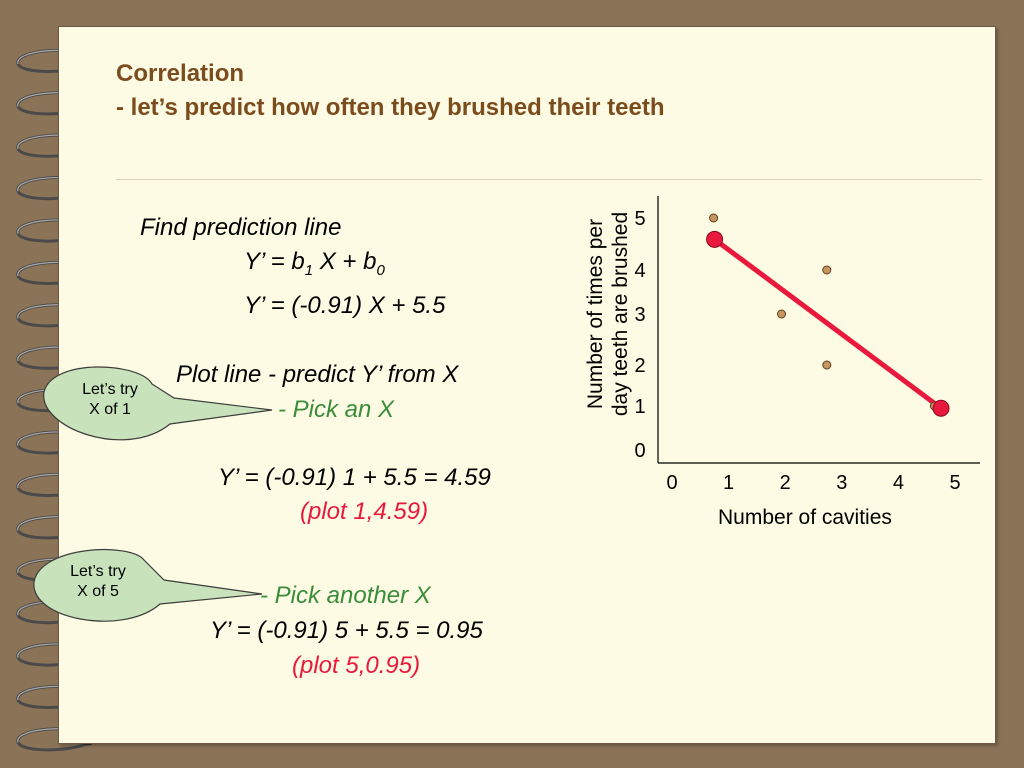  What do you see at coordinates (354, 477) in the screenshot?
I see `calculation-1: Y’ = (-0.91) 1 + 5.5 = 4.59` at bounding box center [354, 477].